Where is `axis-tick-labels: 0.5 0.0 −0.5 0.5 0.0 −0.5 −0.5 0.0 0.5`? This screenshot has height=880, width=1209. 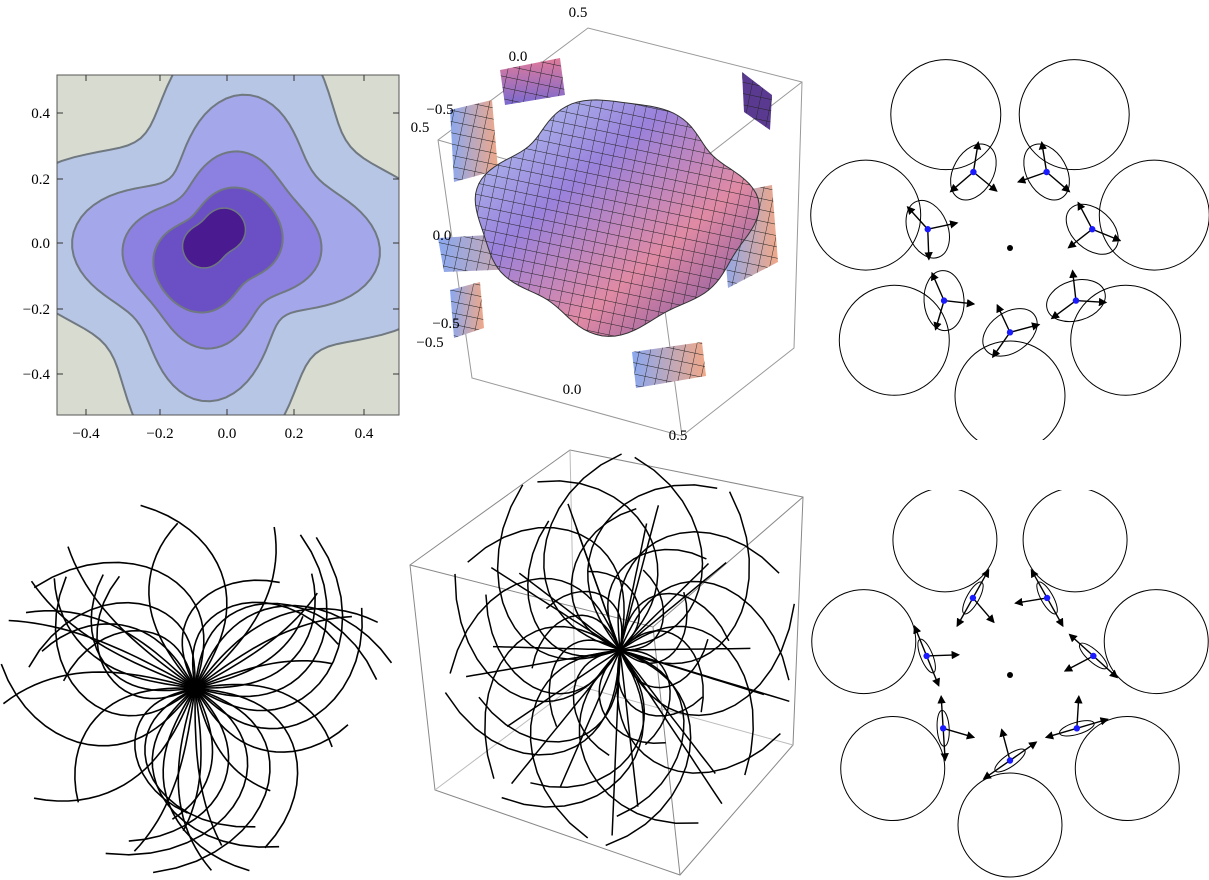 axis-tick-labels: 0.5 0.0 −0.5 0.5 0.0 −0.5 −0.5 0.0 0.5 is located at coordinates (549, 224).